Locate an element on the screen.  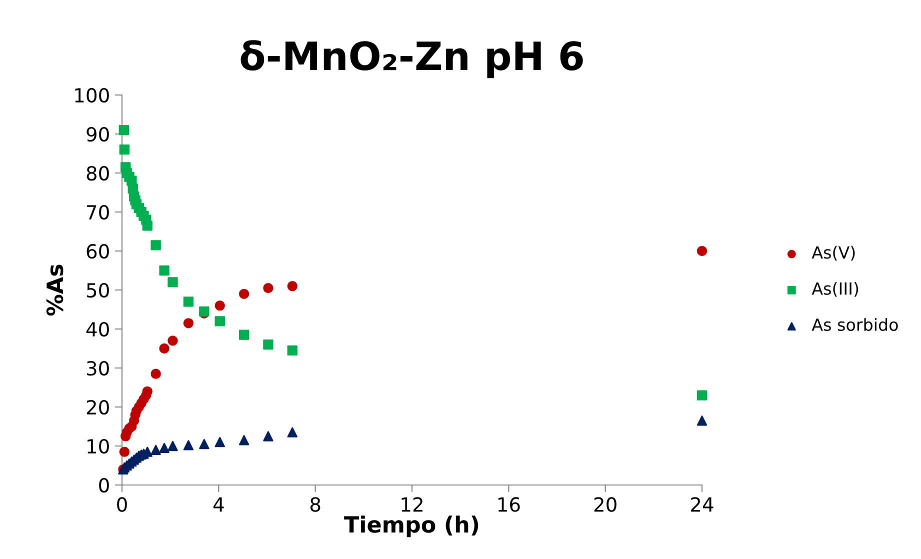
x-tick-label: 24 is located at coordinates (702, 504).